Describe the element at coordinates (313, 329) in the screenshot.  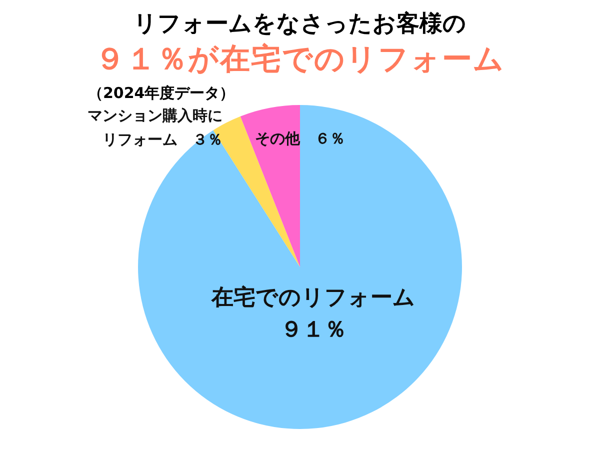
I see `data-label: ９１％` at that location.